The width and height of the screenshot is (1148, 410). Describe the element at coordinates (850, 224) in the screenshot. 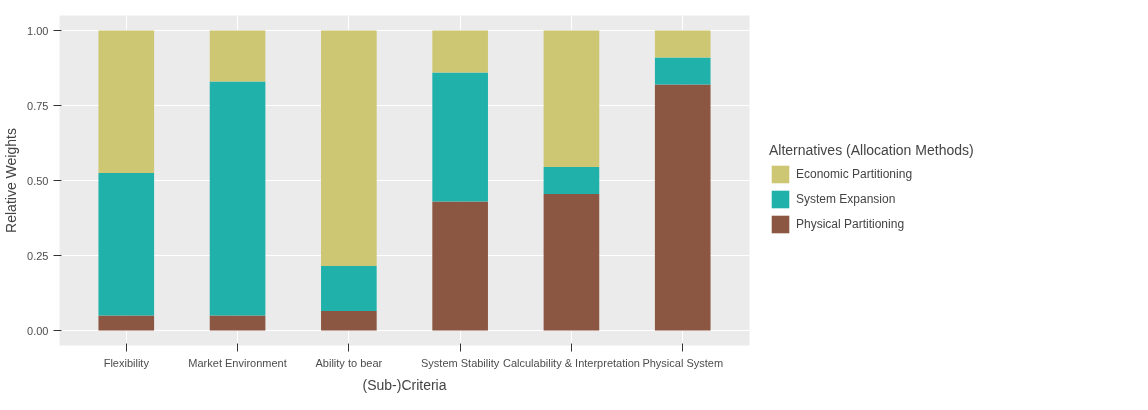

I see `legend-label: Physical Partitioning` at that location.